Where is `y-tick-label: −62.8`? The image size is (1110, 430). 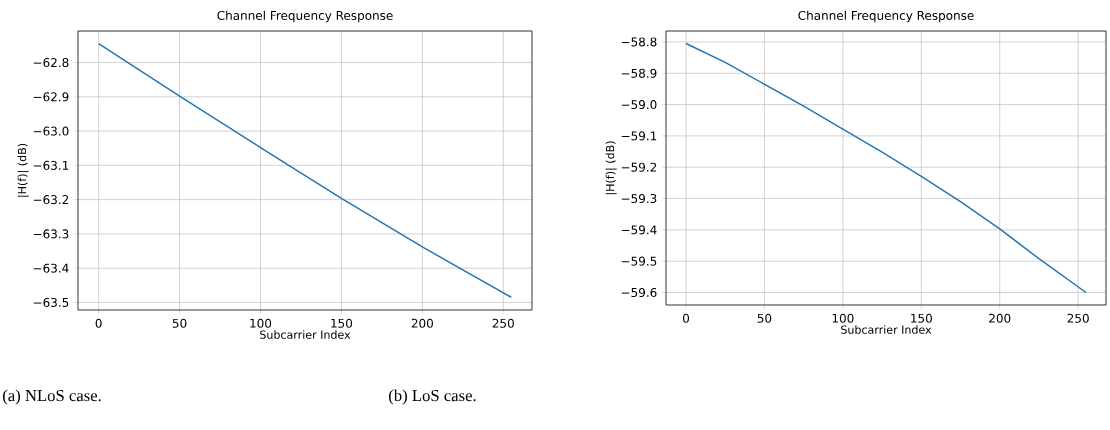 y-tick-label: −62.8 is located at coordinates (51, 63).